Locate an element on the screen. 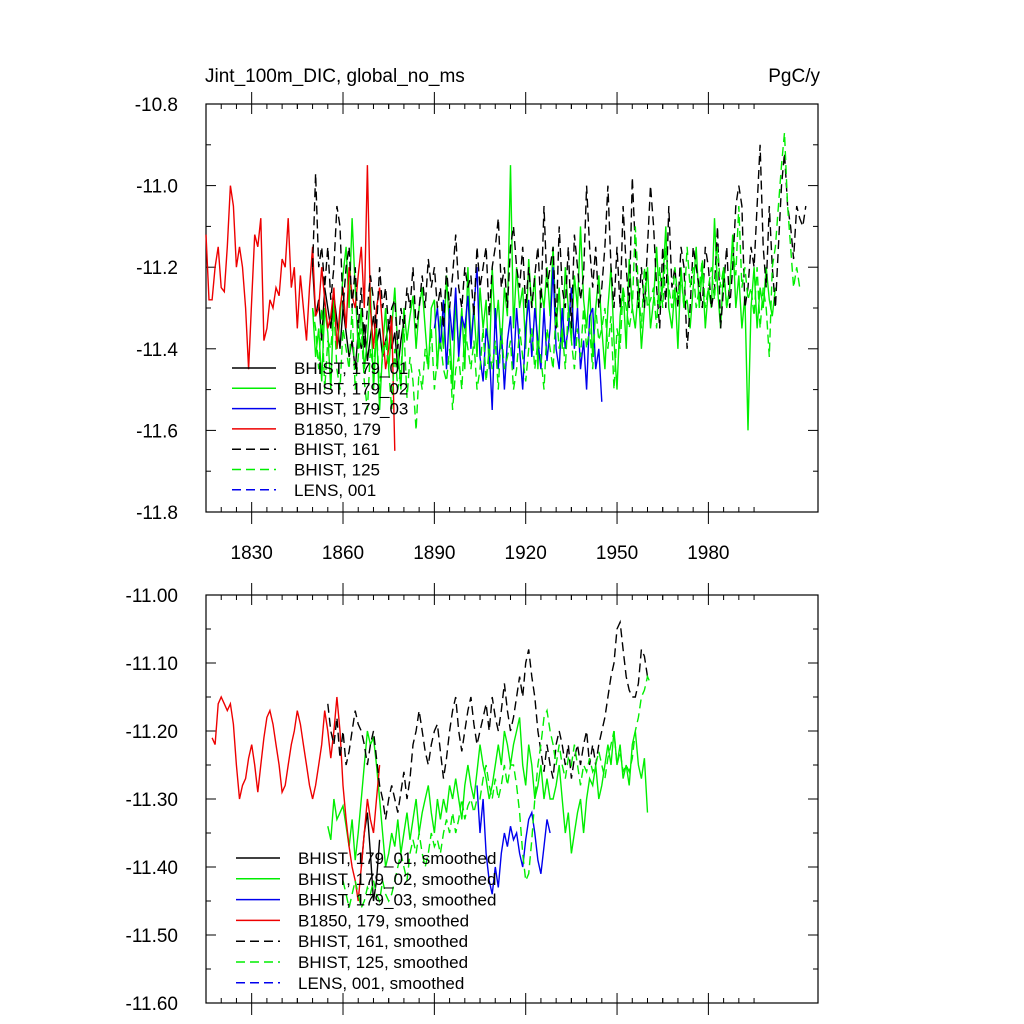  legend-label: BHIST, 179_03 is located at coordinates (351, 409).